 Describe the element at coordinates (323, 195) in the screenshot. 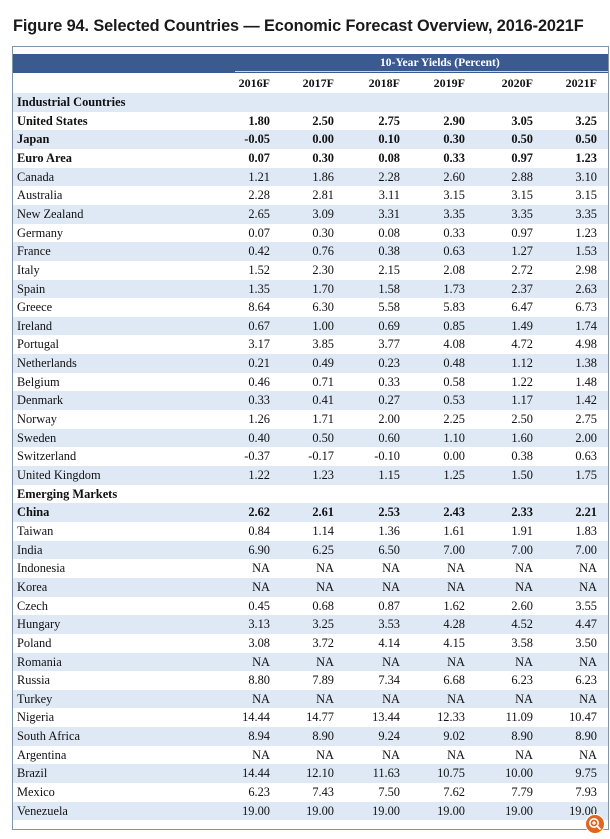

I see `yield-value: 2.81` at that location.